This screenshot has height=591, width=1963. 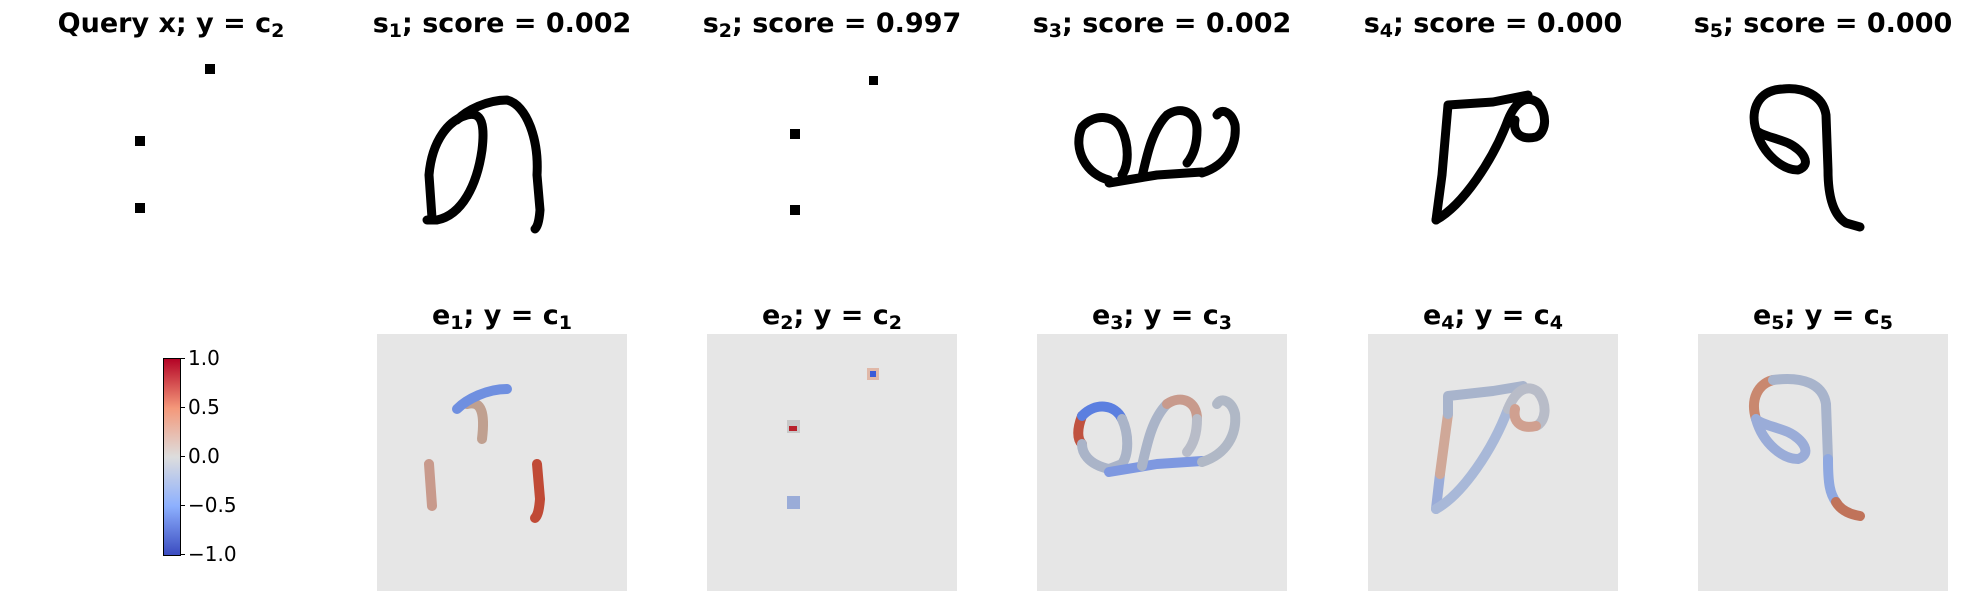 What do you see at coordinates (832, 317) in the screenshot?
I see `explanation-2-title: e2; y = c2` at bounding box center [832, 317].